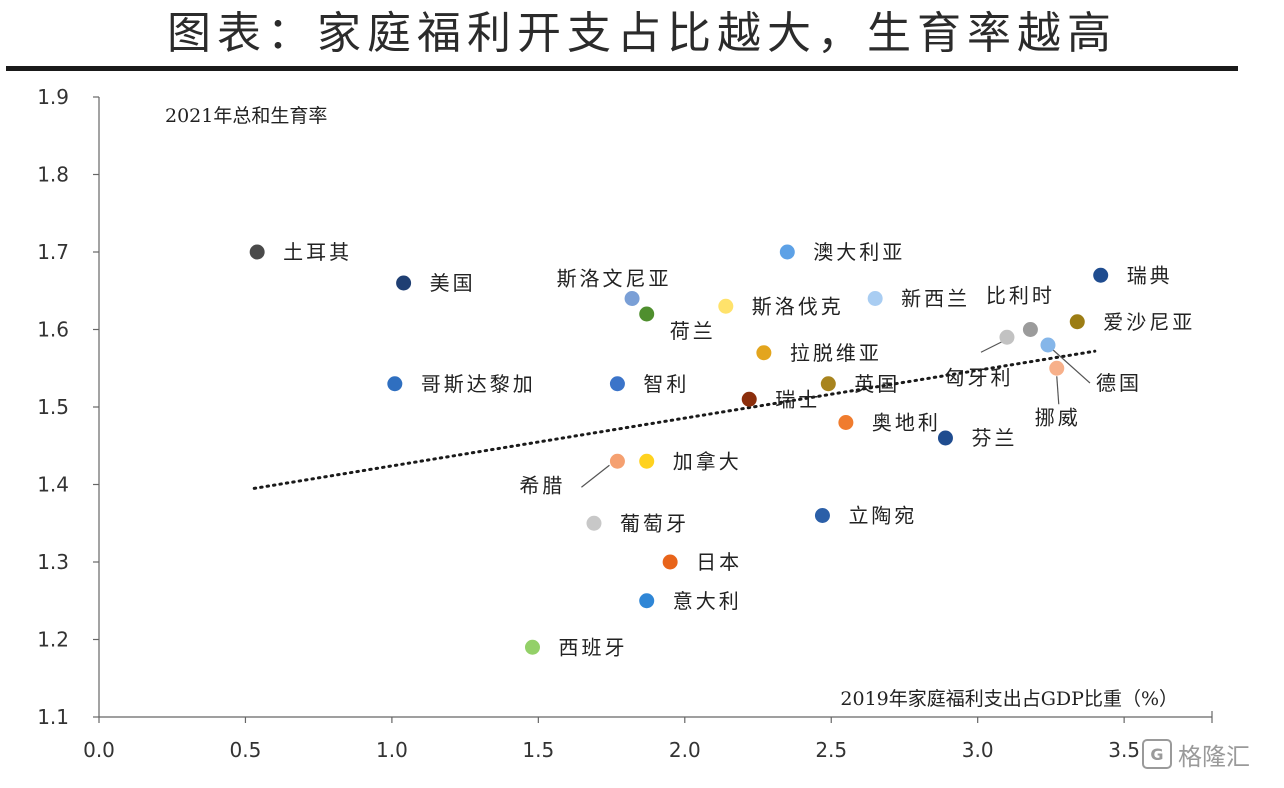 The height and width of the screenshot is (788, 1284). What do you see at coordinates (666, 384) in the screenshot?
I see `data-point-label: 智利` at bounding box center [666, 384].